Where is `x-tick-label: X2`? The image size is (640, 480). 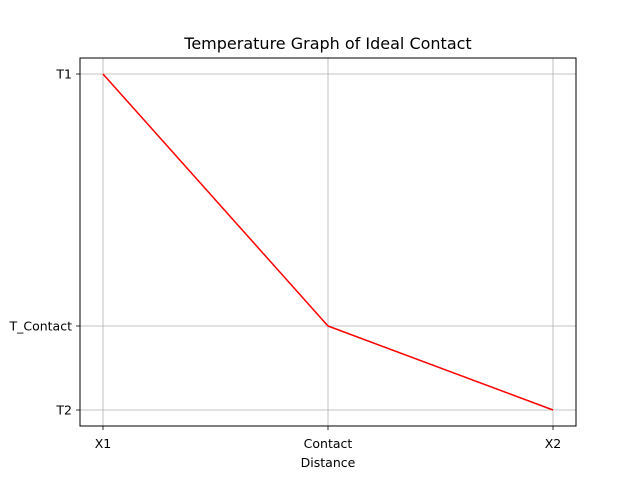 x-tick-label: X2 is located at coordinates (553, 443).